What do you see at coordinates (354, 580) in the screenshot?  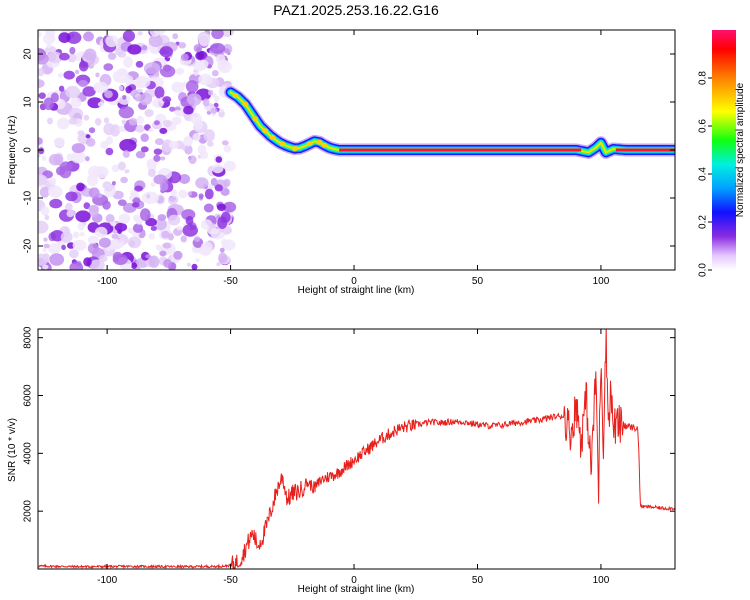 I see `x-tick-label: 0` at bounding box center [354, 580].